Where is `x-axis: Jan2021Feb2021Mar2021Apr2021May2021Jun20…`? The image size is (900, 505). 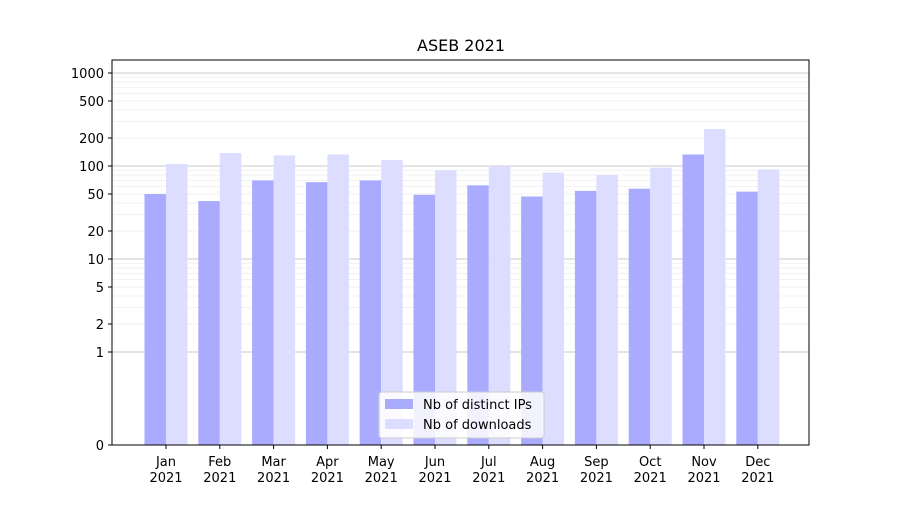 x-axis: Jan2021Feb2021Mar2021Apr2021May2021Jun20… is located at coordinates (461, 465).